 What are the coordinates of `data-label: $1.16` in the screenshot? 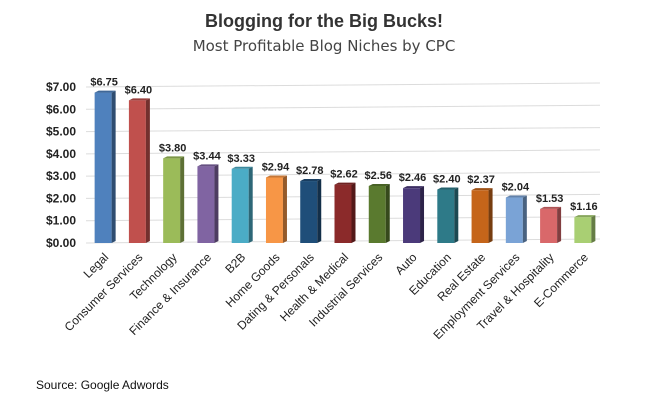 It's located at (584, 207).